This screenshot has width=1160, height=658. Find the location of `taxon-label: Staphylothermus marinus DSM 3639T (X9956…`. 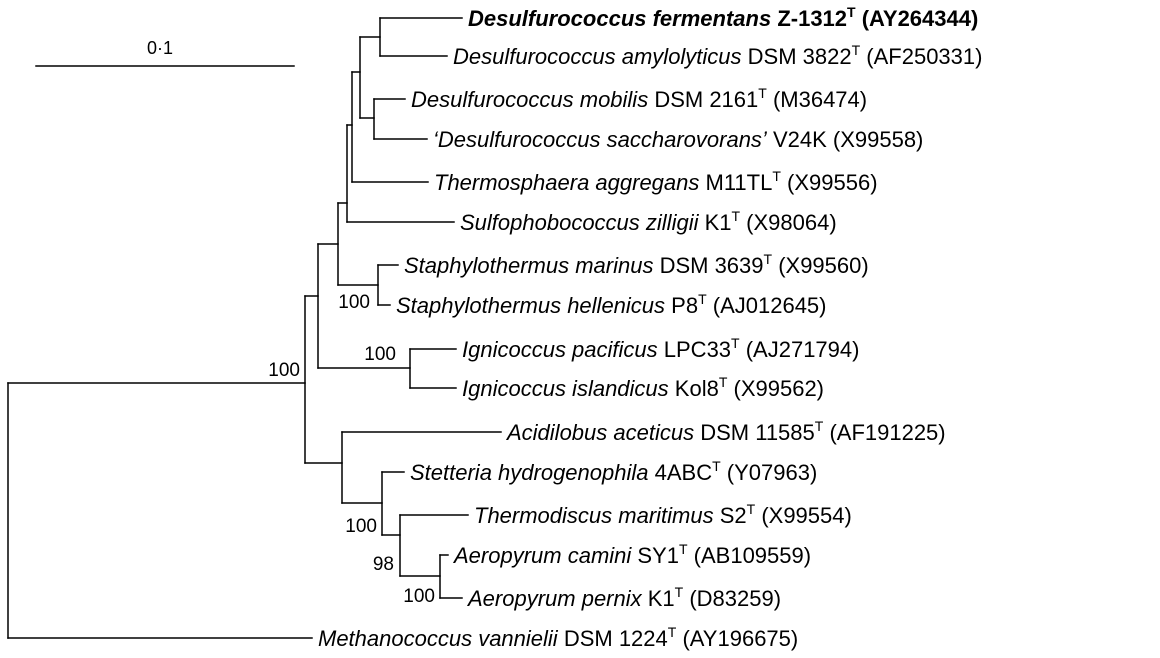

taxon-label: Staphylothermus marinus DSM 3639T (X9956… is located at coordinates (636, 264).